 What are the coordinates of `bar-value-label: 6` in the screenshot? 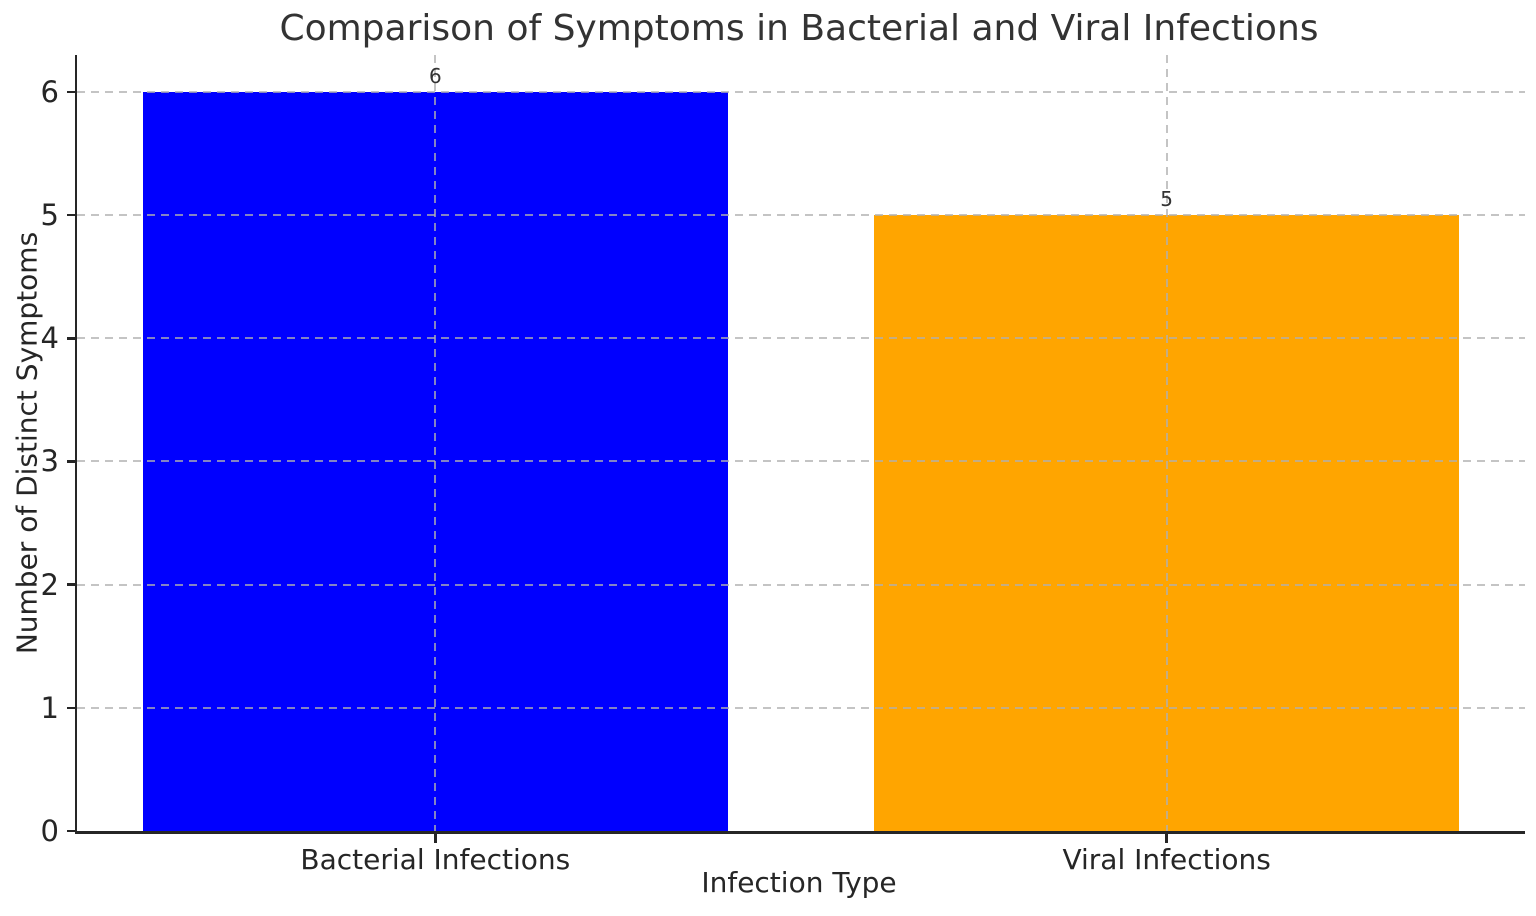 It's located at (435, 75).